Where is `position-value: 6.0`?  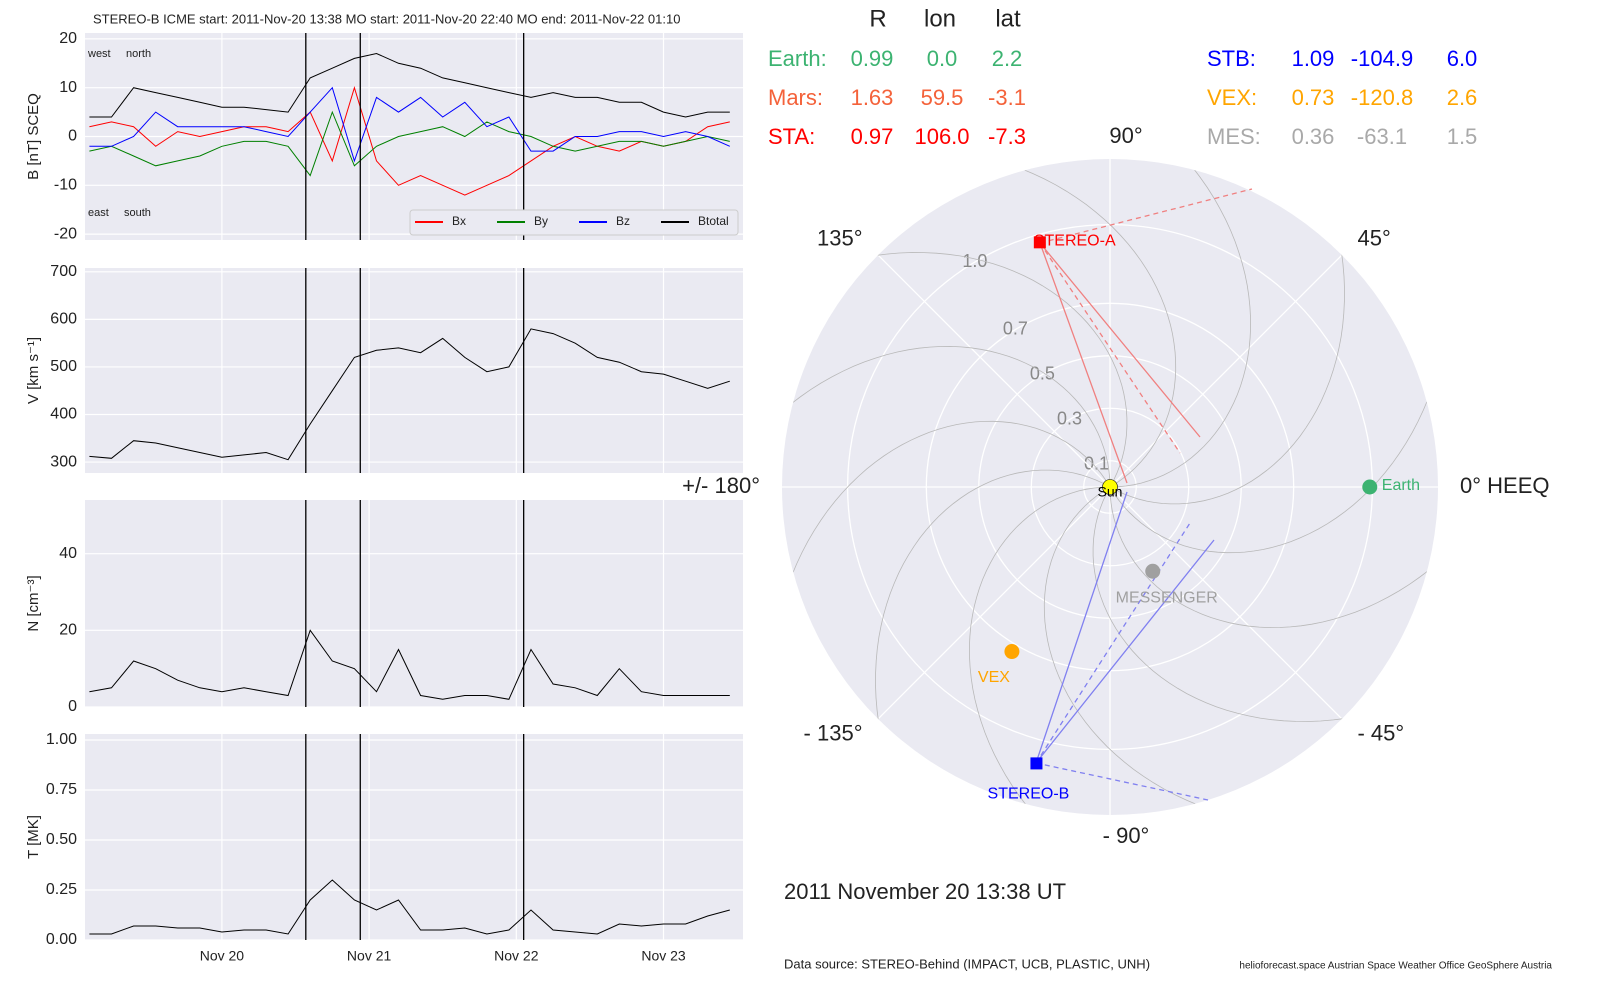 position-value: 6.0 is located at coordinates (1462, 58).